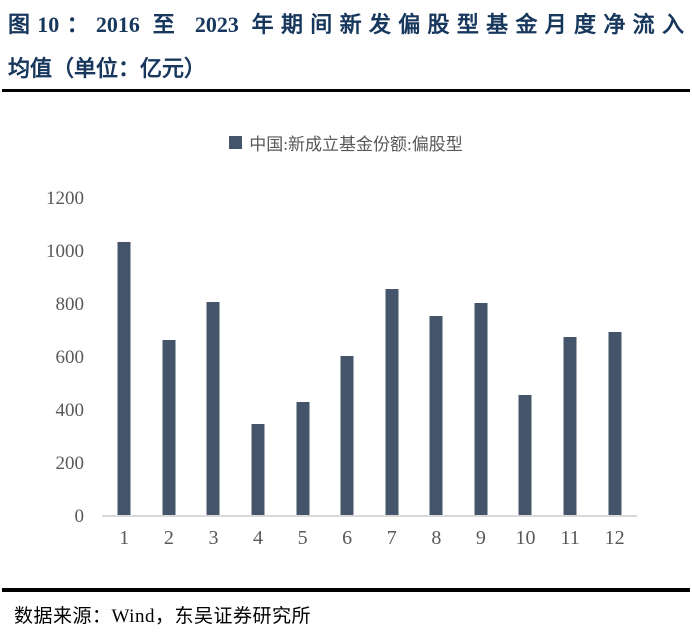 Image resolution: width=692 pixels, height=636 pixels. Describe the element at coordinates (525, 538) in the screenshot. I see `x-tick-label: 10` at that location.